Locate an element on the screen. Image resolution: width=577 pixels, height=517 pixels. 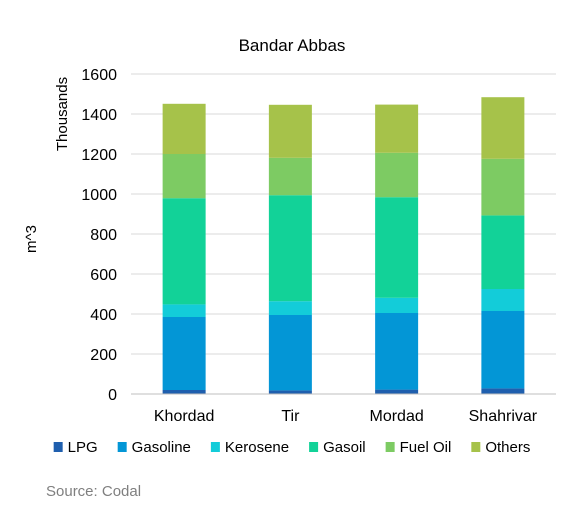
legend-item: Gasoline is located at coordinates (154, 447).